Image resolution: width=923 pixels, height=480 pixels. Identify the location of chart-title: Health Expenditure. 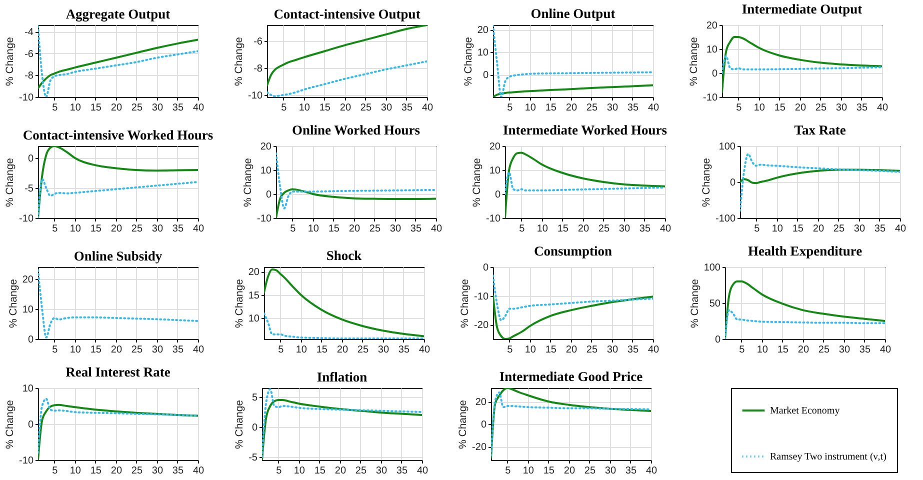
(805, 251).